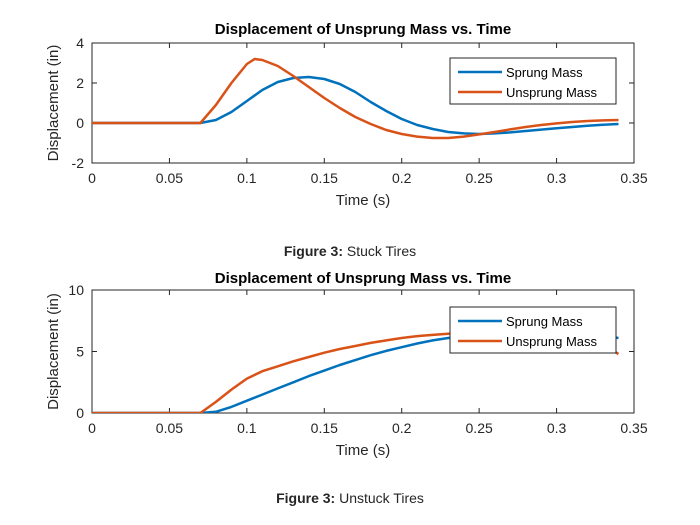 This screenshot has width=700, height=525. I want to click on y-tick-label: 5, so click(80, 352).